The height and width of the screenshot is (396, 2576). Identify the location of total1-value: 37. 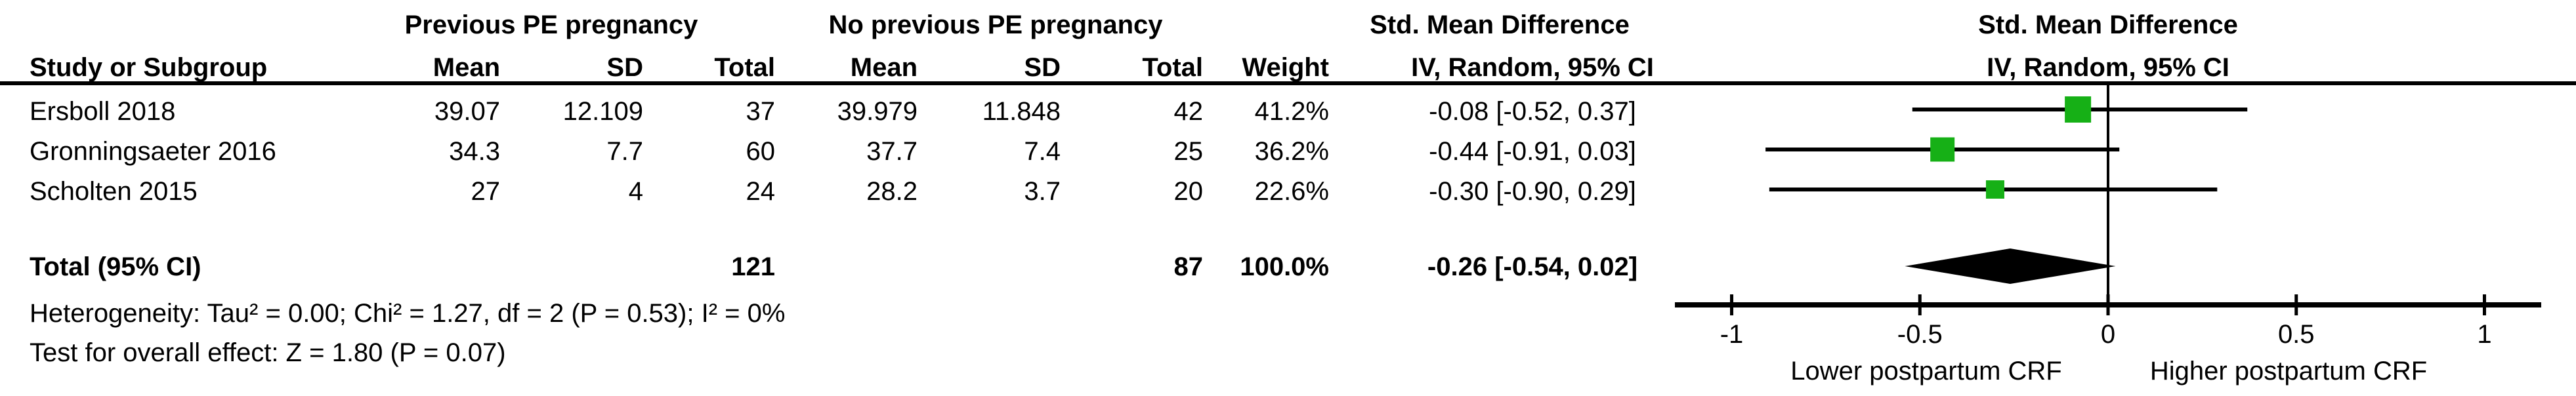
(761, 112).